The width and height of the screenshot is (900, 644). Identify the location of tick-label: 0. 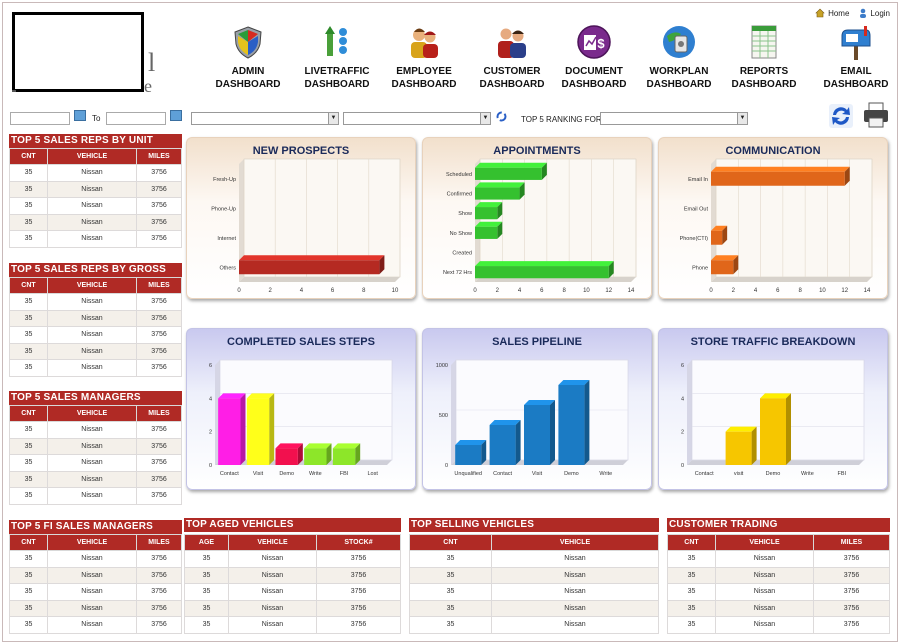
(239, 291).